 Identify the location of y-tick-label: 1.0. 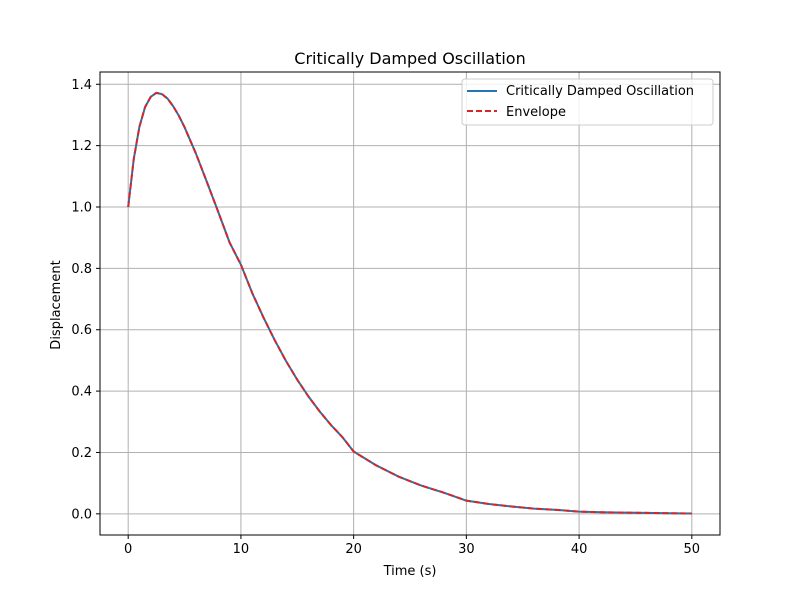
(81, 208).